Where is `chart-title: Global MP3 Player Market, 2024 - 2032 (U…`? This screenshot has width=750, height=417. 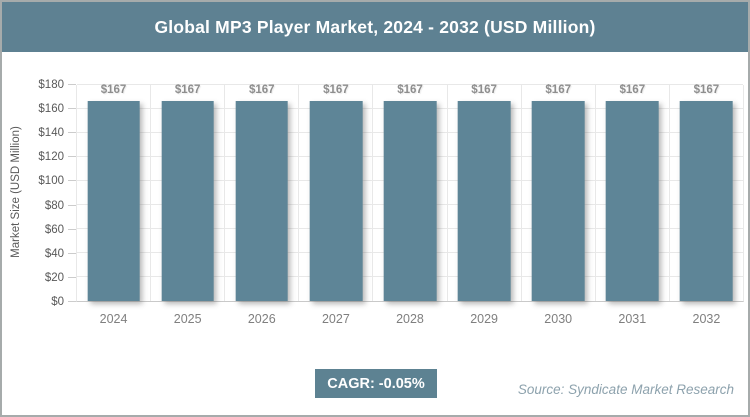 chart-title: Global MP3 Player Market, 2024 - 2032 (U… is located at coordinates (375, 26).